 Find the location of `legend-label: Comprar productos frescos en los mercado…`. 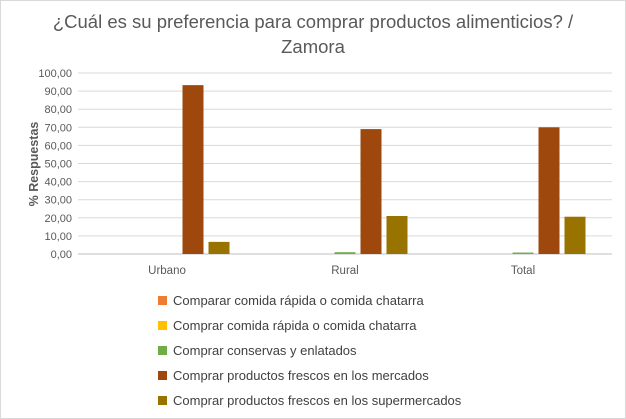

legend-label: Comprar productos frescos en los mercado… is located at coordinates (301, 375).